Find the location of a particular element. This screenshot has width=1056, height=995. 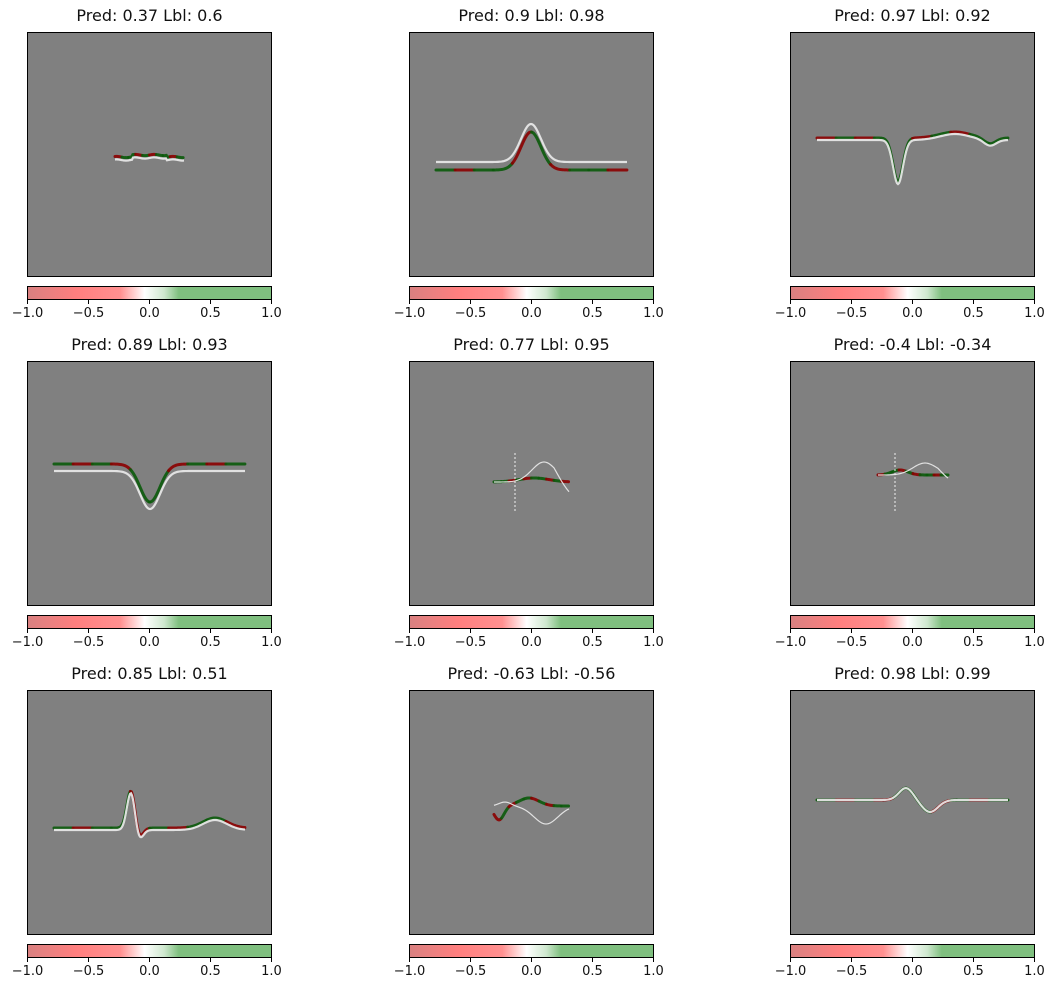

subplot-title: Pred: 0.89 Lbl: 0.93 is located at coordinates (151, 344).